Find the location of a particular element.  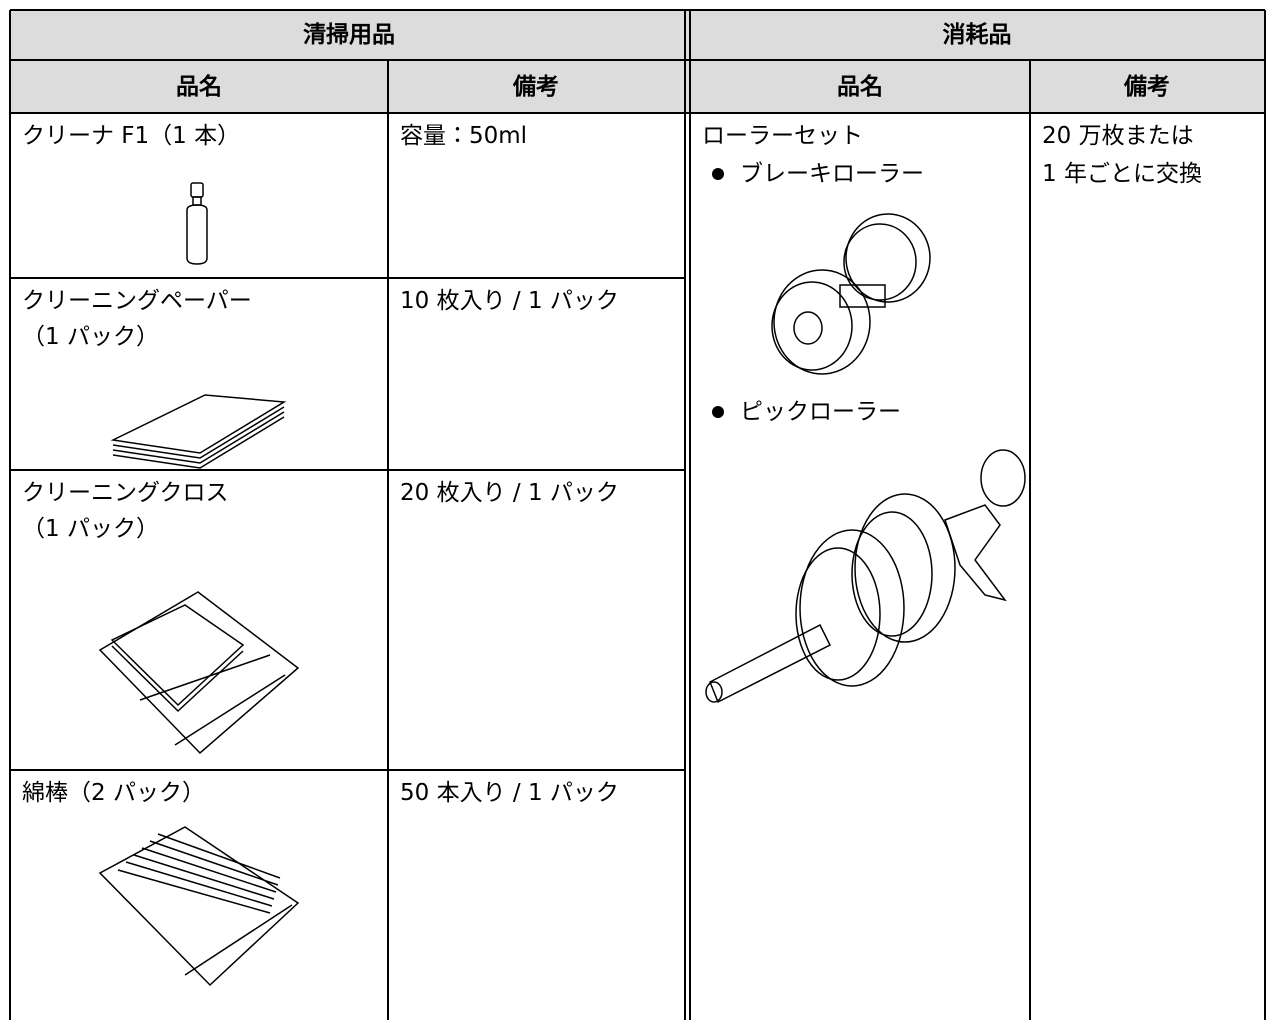

cloth-icon is located at coordinates (199, 673).